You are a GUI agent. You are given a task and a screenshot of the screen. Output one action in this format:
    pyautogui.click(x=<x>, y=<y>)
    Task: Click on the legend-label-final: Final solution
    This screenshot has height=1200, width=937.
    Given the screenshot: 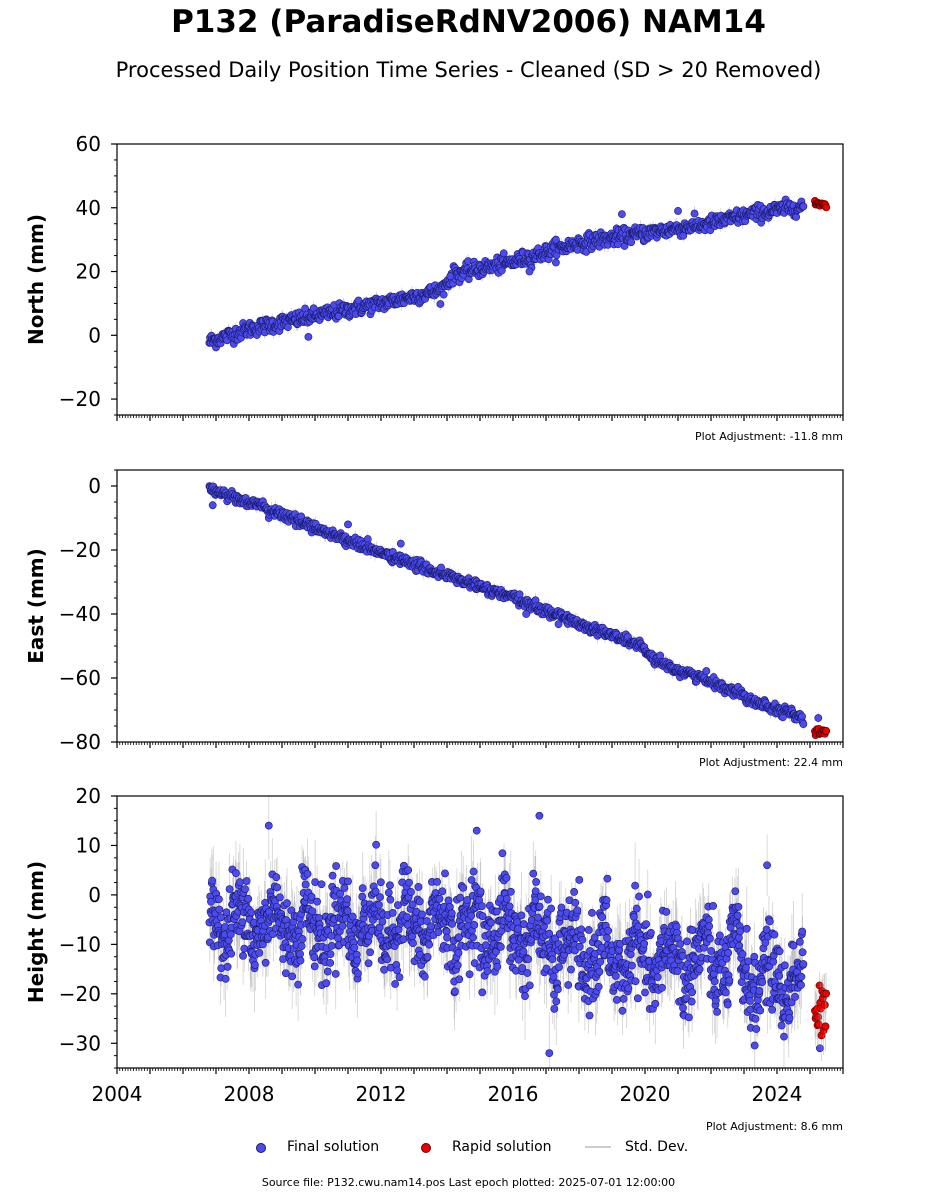 What is the action you would take?
    pyautogui.click(x=333, y=1147)
    